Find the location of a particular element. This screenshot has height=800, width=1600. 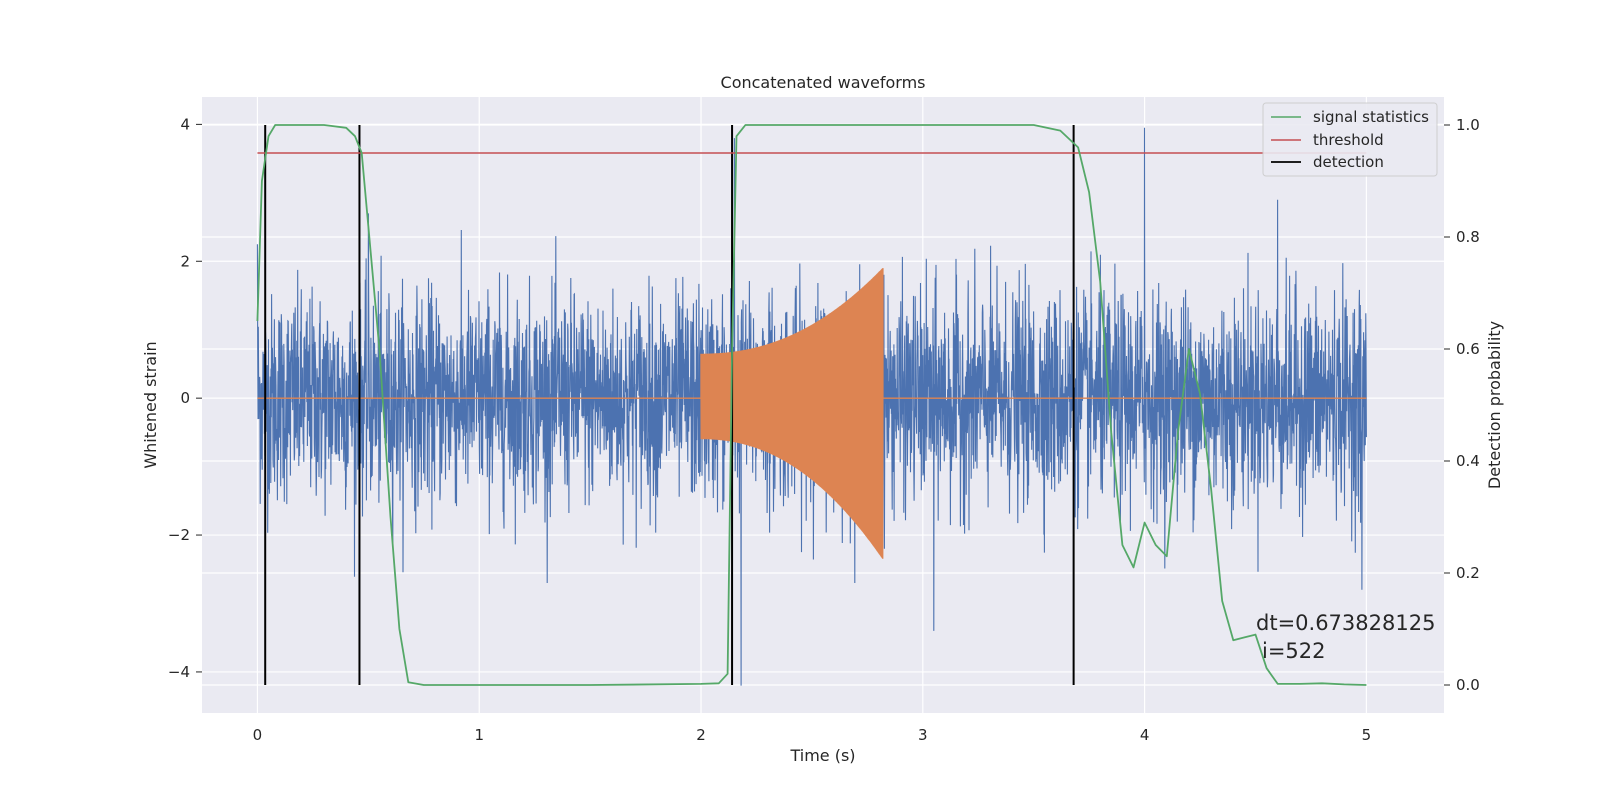

annotation: dt=0.673828125 i=522 is located at coordinates (1345, 637).